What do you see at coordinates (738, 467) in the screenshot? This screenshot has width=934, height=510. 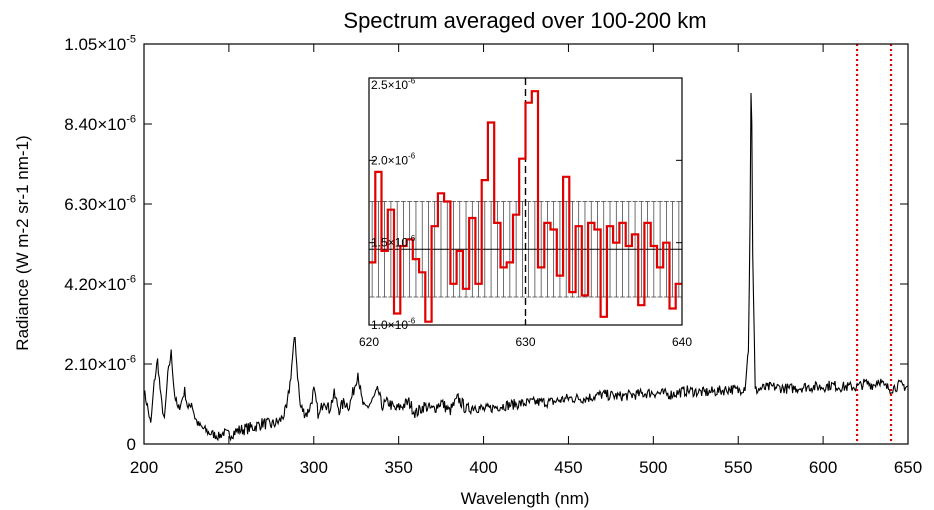 I see `x-tick-label: 550` at bounding box center [738, 467].